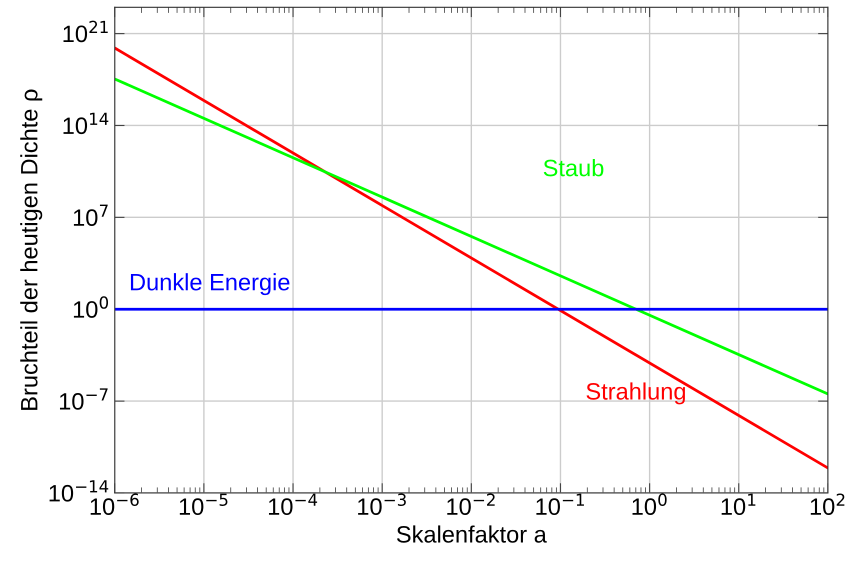 The image size is (850, 566). What do you see at coordinates (649, 504) in the screenshot?
I see `x-tick-label: 10$^{0}$` at bounding box center [649, 504].